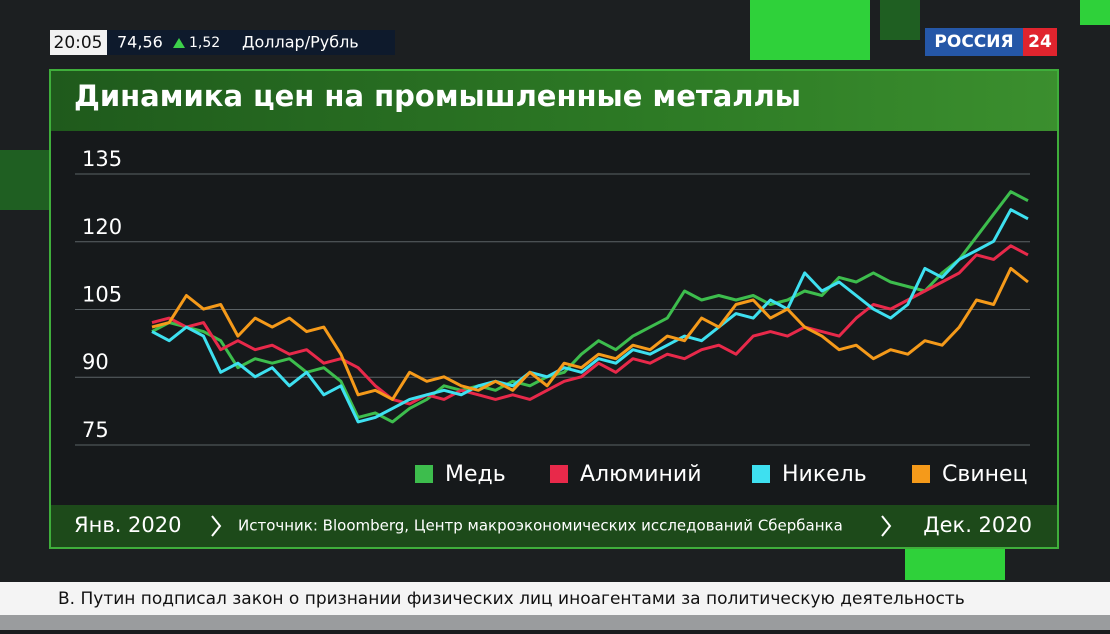  Describe the element at coordinates (985, 474) in the screenshot. I see `legend-label: Свинец` at that location.